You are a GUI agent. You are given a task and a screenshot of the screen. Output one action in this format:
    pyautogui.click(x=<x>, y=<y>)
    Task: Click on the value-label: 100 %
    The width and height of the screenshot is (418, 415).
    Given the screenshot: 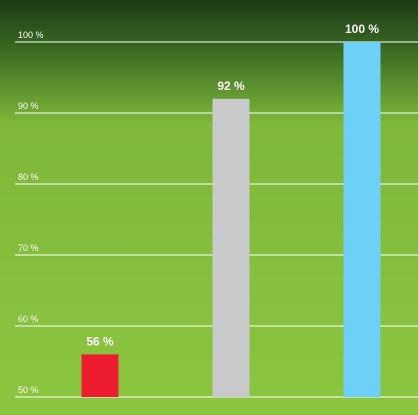 What is the action you would take?
    pyautogui.click(x=362, y=29)
    